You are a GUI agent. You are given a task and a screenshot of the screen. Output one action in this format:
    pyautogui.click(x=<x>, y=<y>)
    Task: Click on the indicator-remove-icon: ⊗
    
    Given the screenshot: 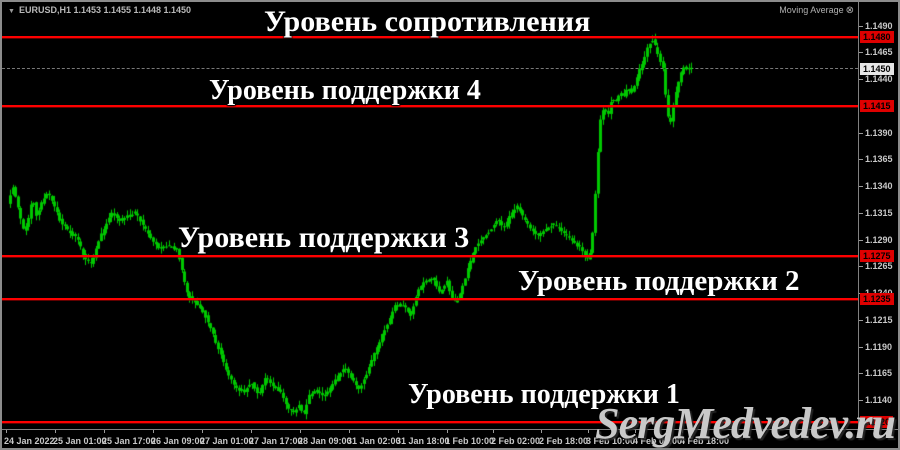 What is the action you would take?
    pyautogui.click(x=849, y=10)
    